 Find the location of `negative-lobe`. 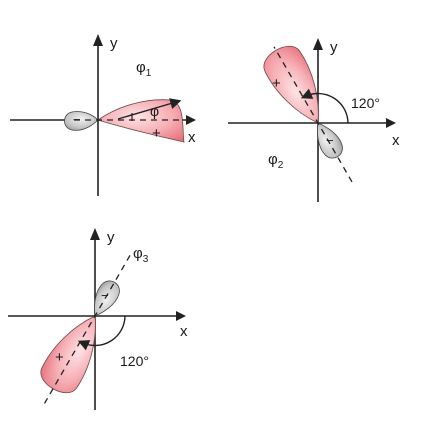

negative-lobe is located at coordinates (81, 121).